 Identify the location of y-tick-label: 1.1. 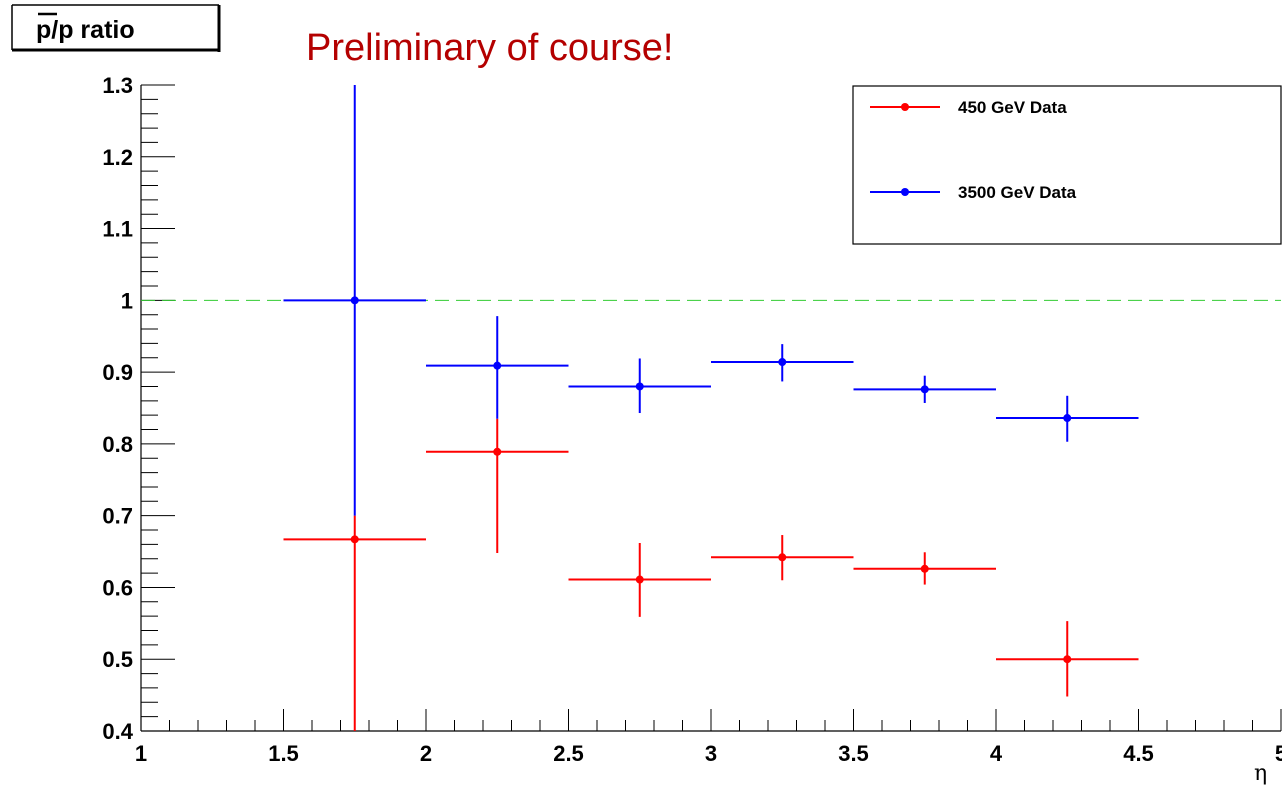
(117, 229).